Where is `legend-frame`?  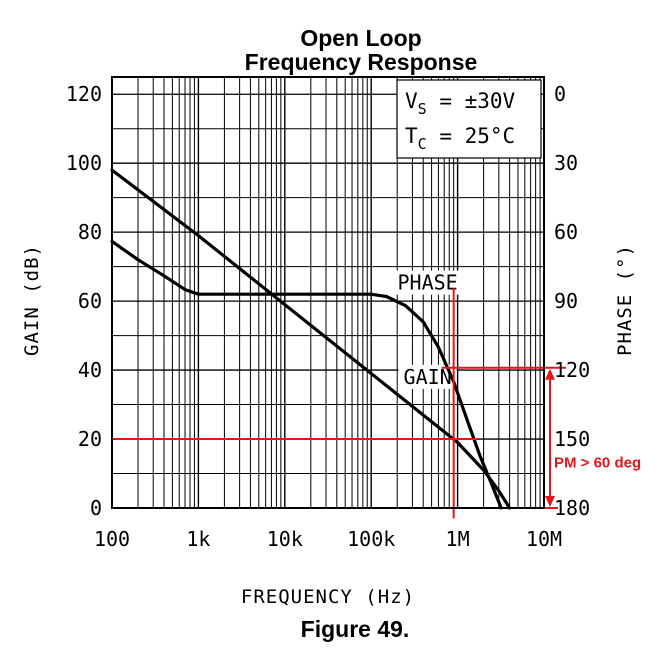
legend-frame is located at coordinates (469, 119).